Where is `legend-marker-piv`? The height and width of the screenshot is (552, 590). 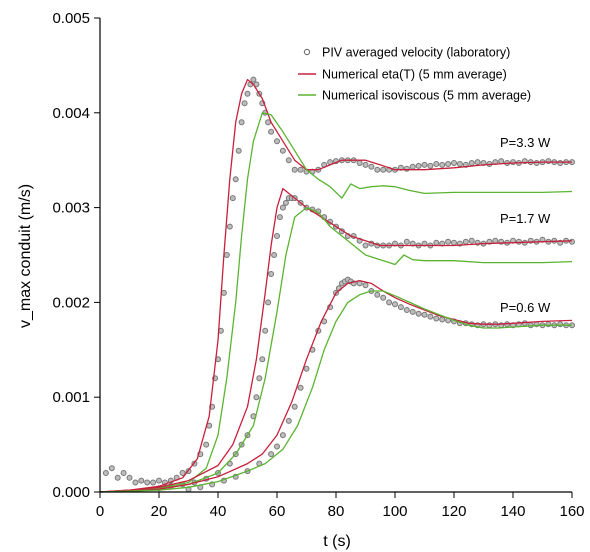 legend-marker-piv is located at coordinates (307, 52).